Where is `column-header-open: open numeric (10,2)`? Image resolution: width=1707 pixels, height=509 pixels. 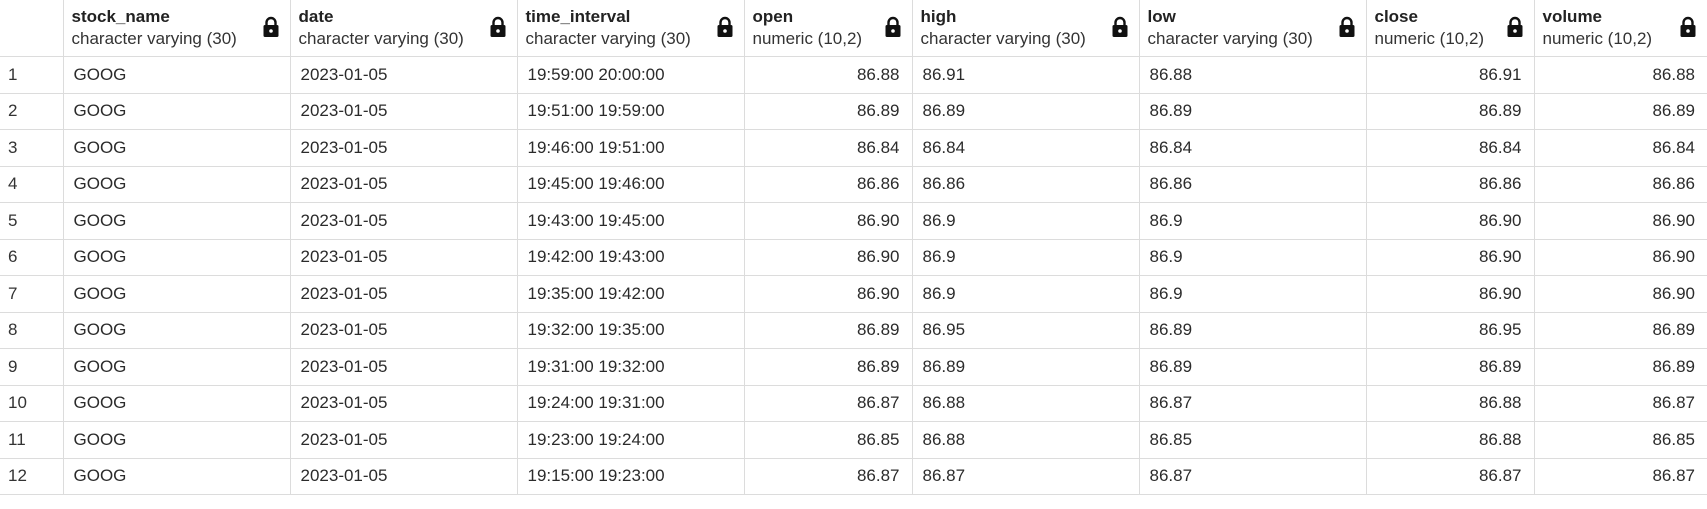
column-header-open: open numeric (10,2) is located at coordinates (828, 28).